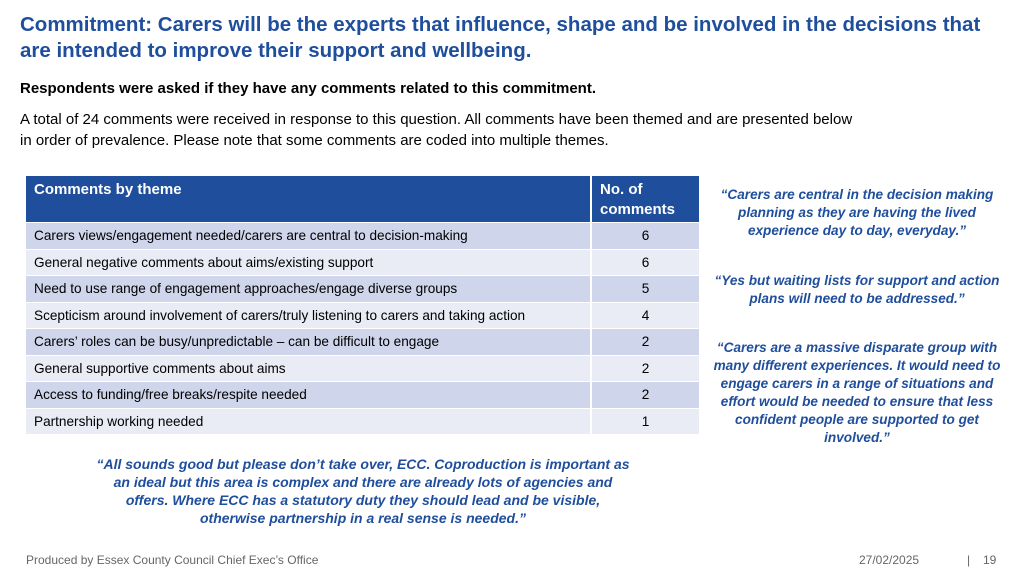 Image resolution: width=1024 pixels, height=576 pixels. What do you see at coordinates (644, 315) in the screenshot?
I see `count-cell: 4` at bounding box center [644, 315].